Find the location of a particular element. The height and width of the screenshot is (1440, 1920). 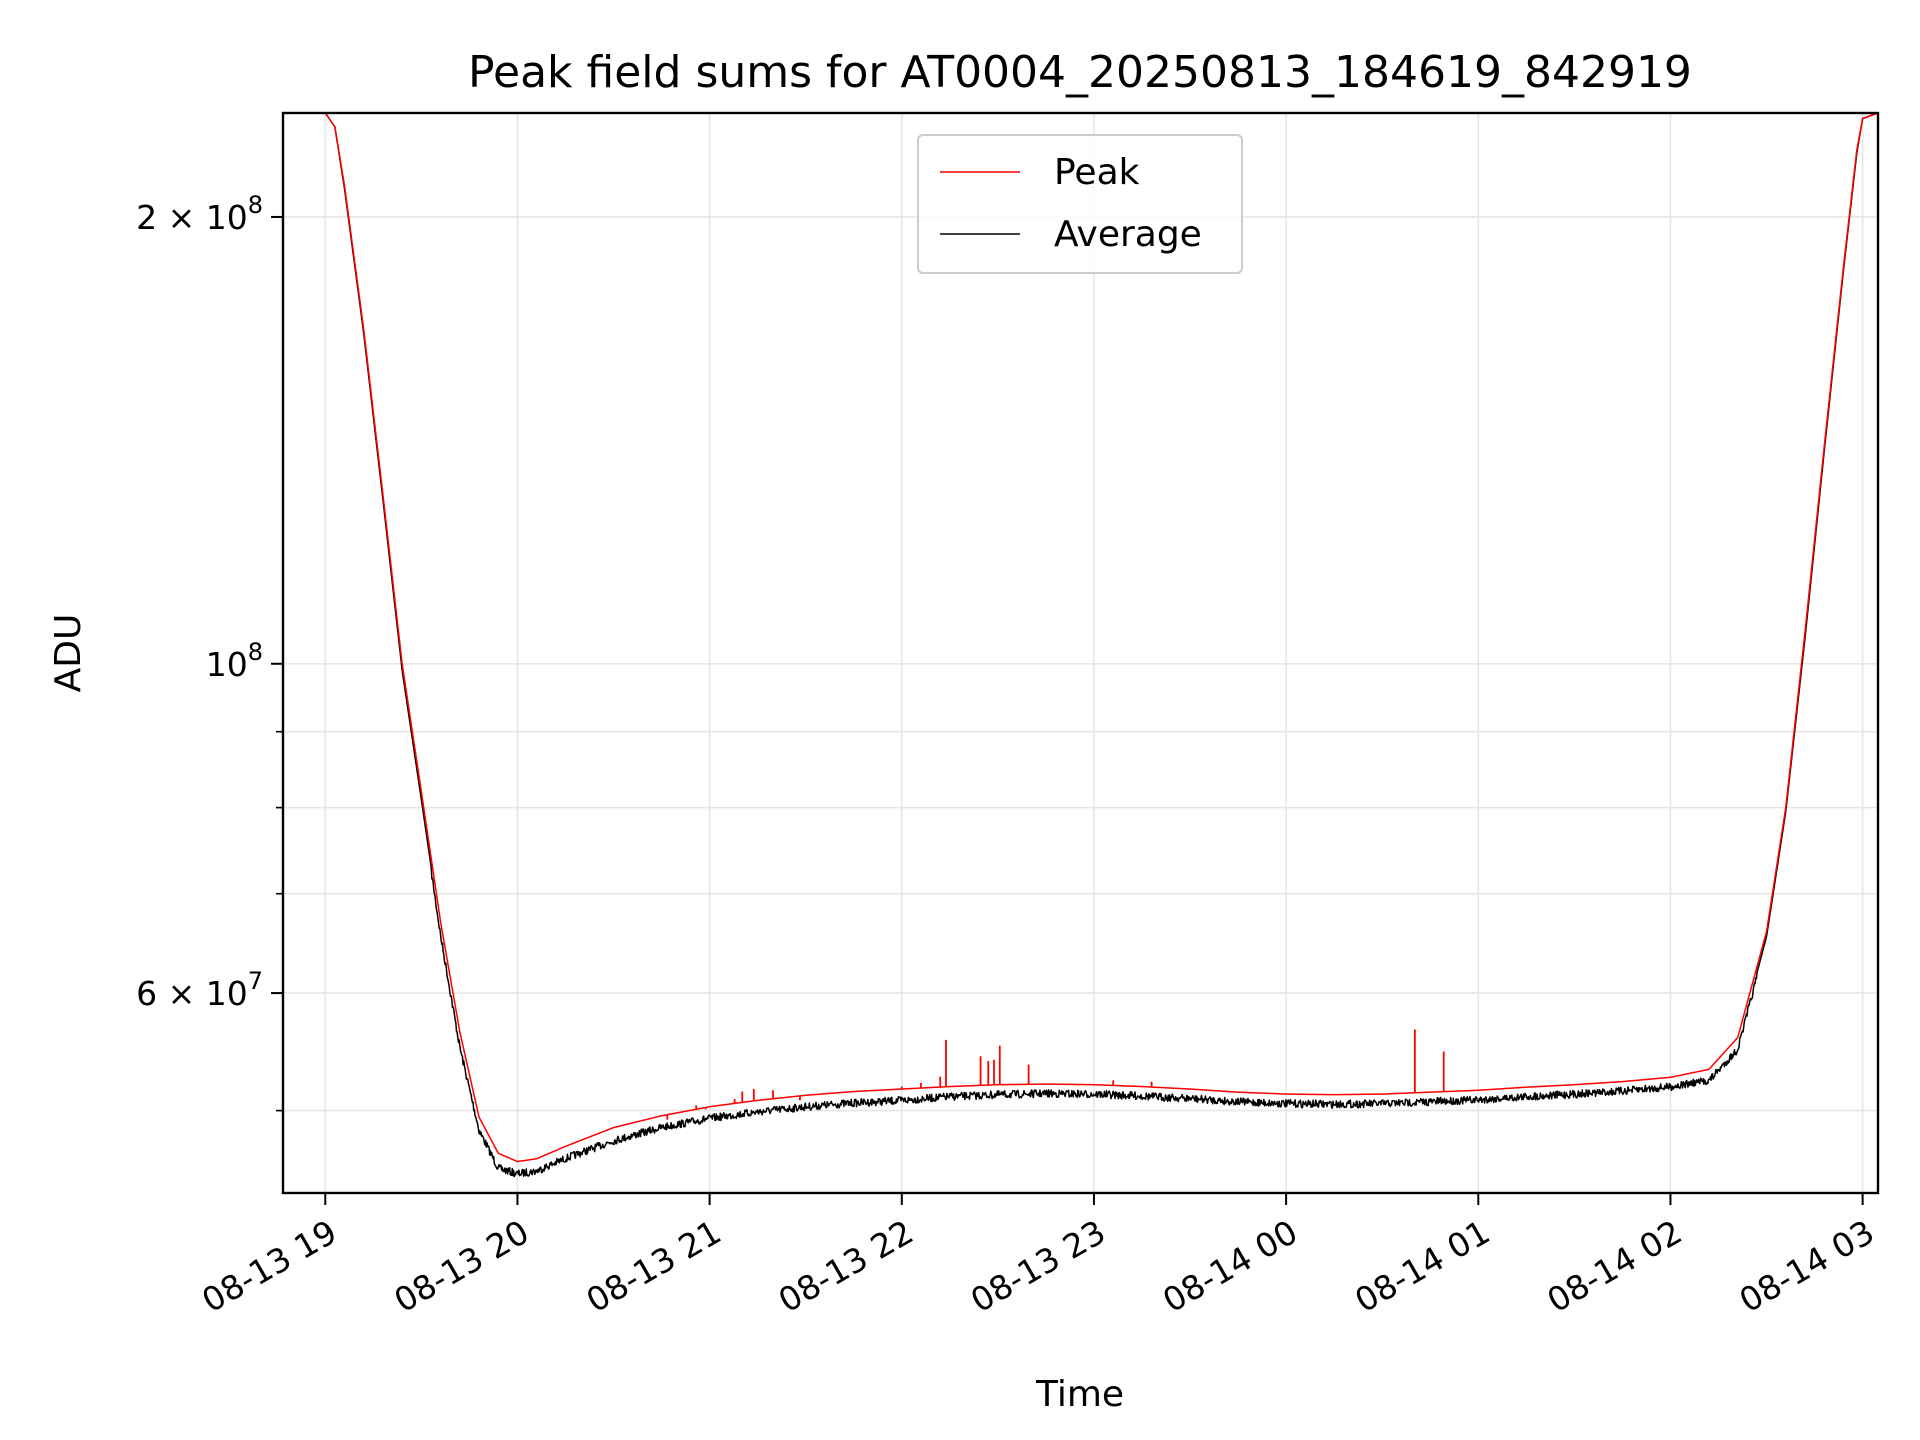

legend-label-peak: Peak is located at coordinates (1097, 172).